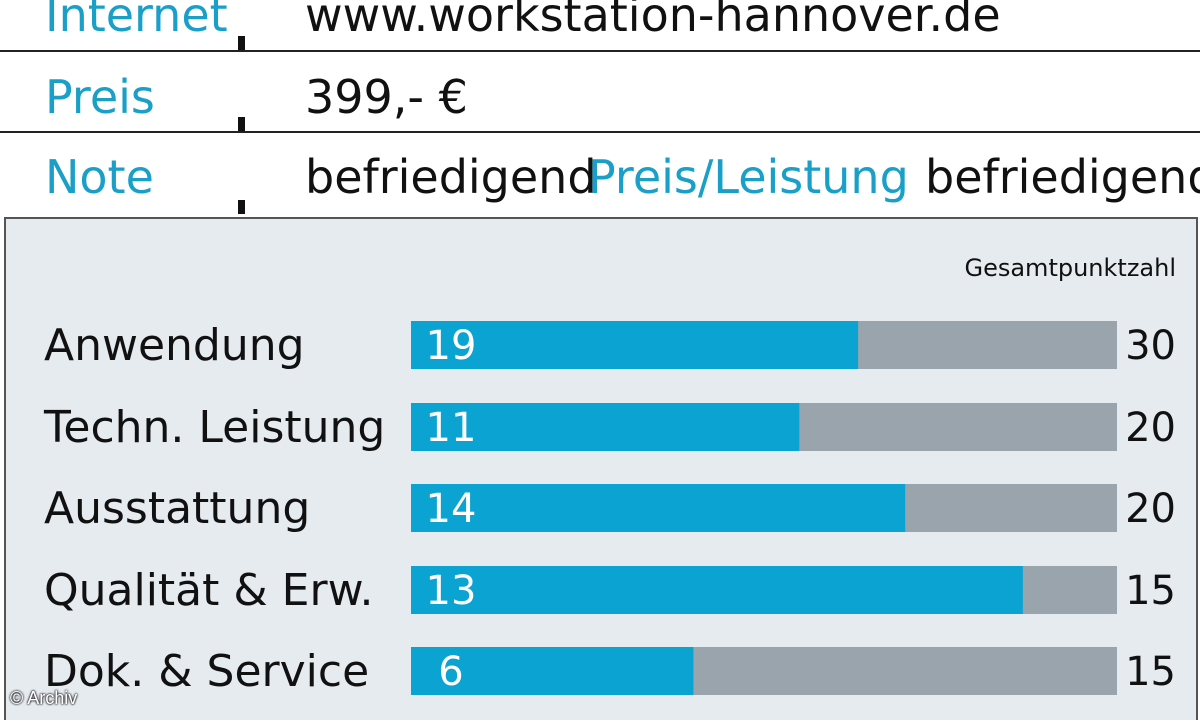 Image resolution: width=1200 pixels, height=722 pixels. I want to click on grade-value: befriedigend, so click(451, 177).